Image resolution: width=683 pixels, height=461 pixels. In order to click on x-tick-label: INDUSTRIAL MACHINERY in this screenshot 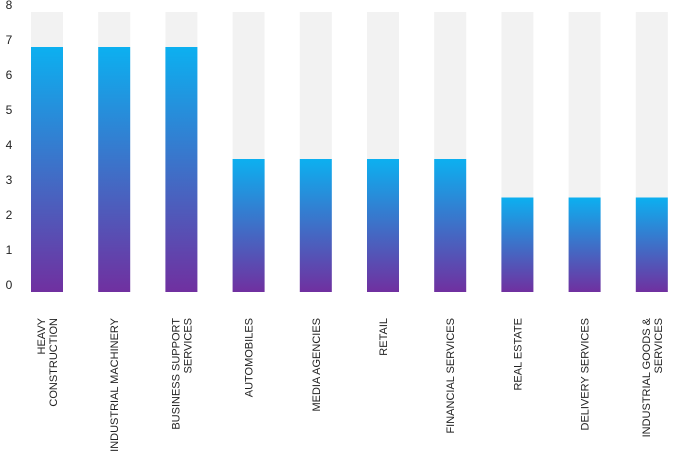, I will do `click(115, 384)`.